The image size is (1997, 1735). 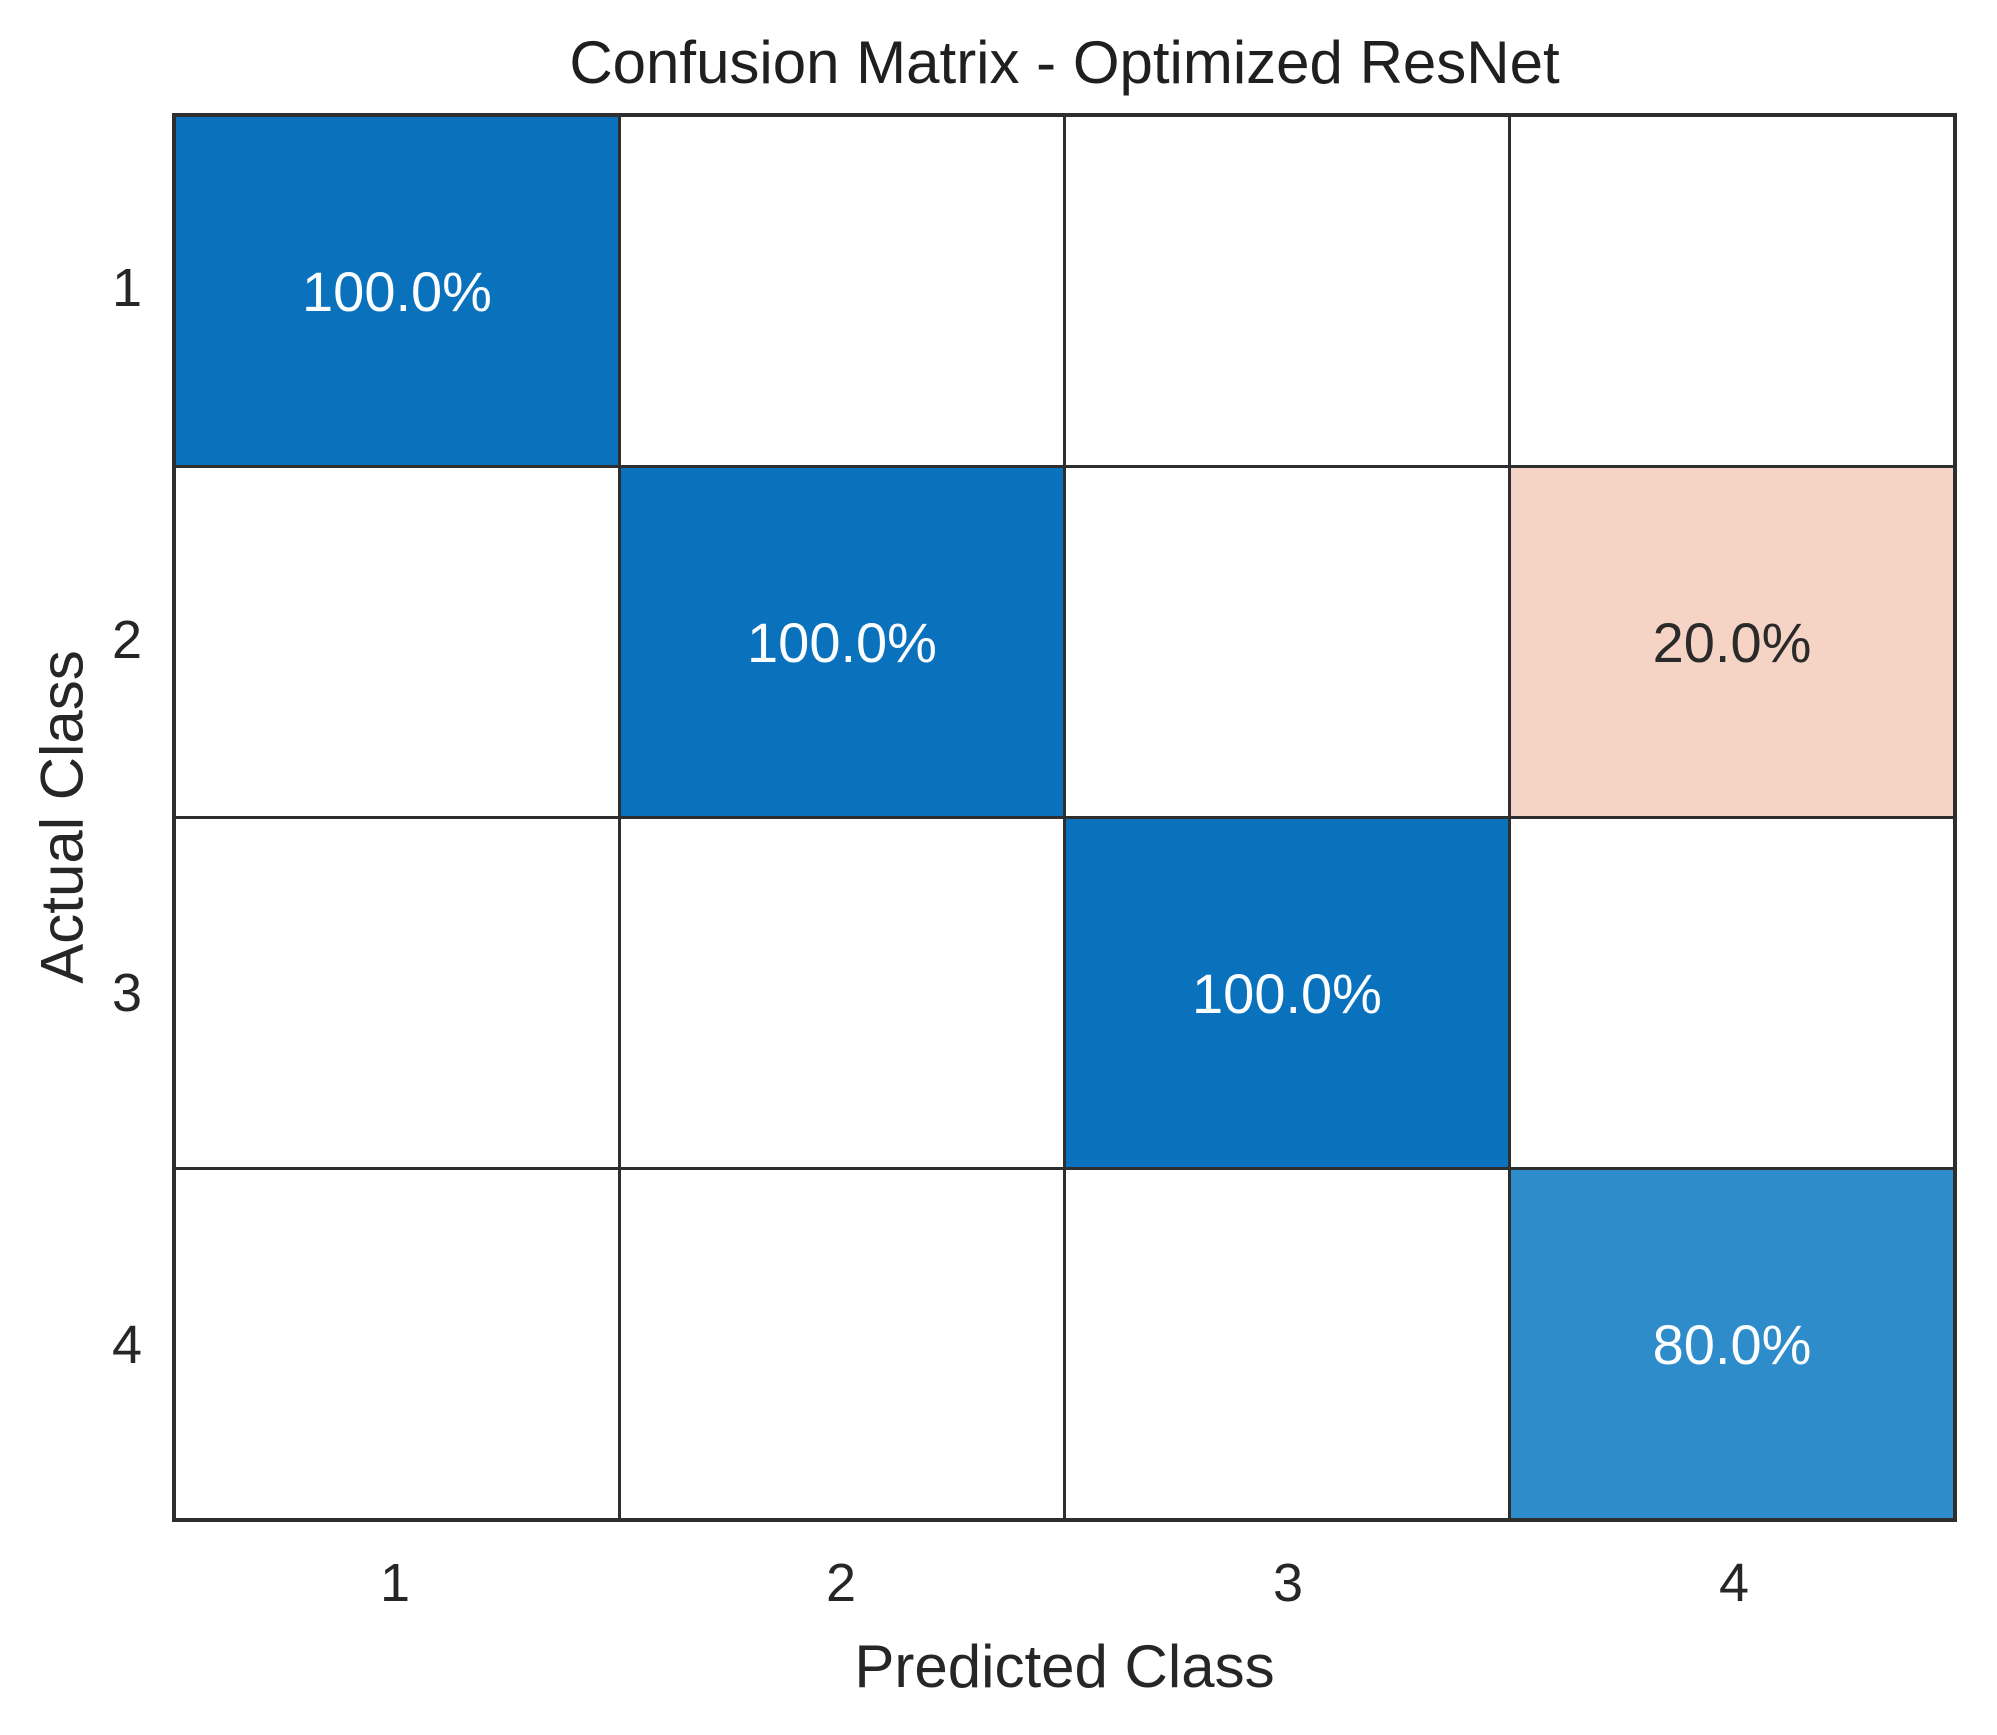 I want to click on matrix-cell-r1c3, so click(x=1287, y=291).